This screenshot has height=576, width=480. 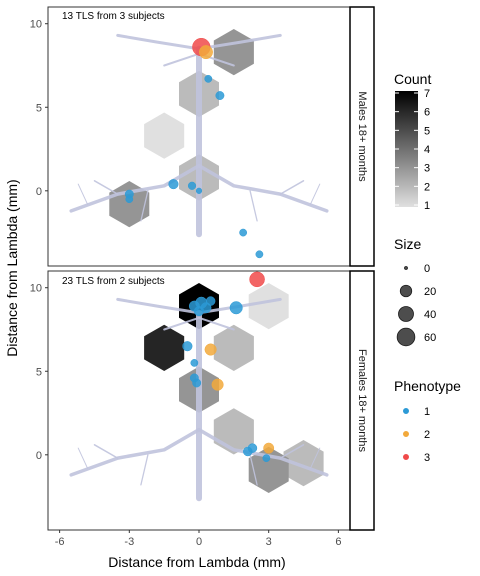 I want to click on count-tick-label: 4, so click(x=427, y=150).